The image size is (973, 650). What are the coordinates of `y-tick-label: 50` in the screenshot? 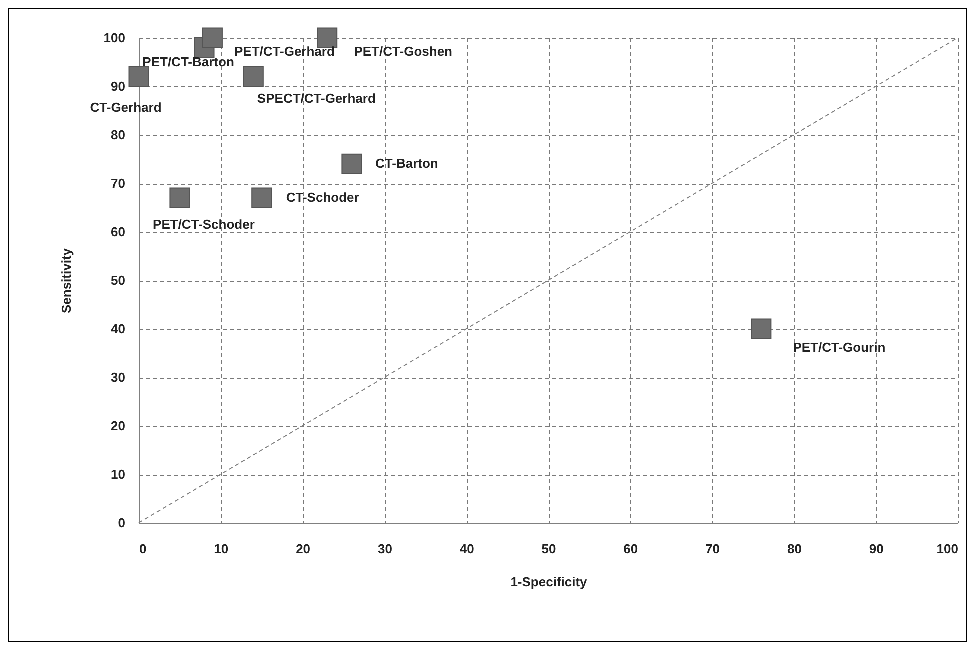 It's located at (118, 280).